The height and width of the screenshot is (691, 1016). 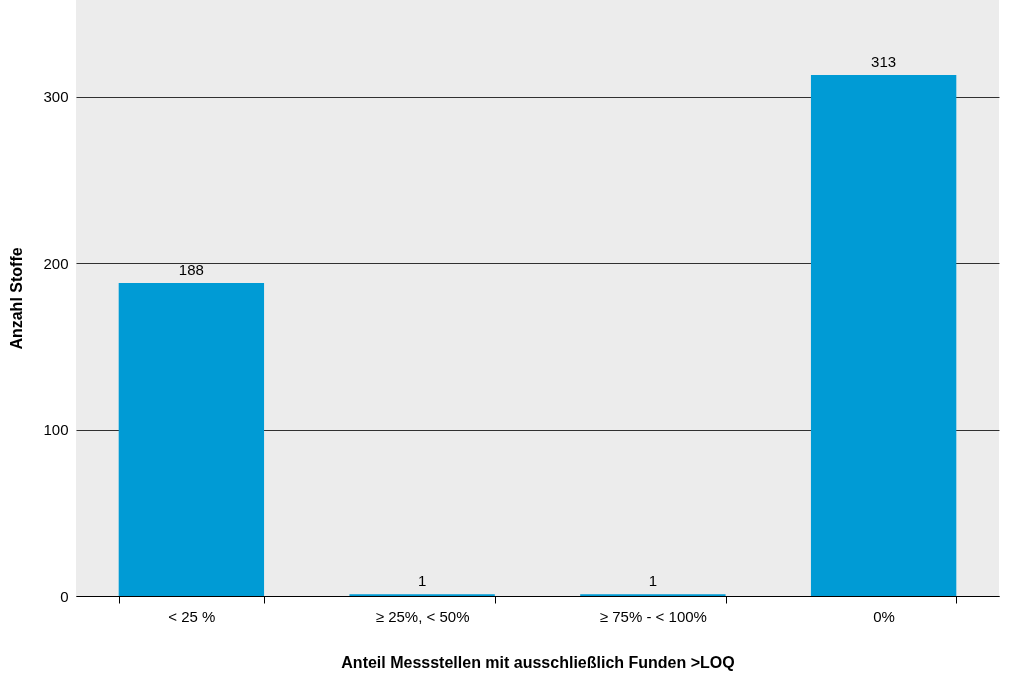 What do you see at coordinates (56, 97) in the screenshot?
I see `y-tick-label: 300` at bounding box center [56, 97].